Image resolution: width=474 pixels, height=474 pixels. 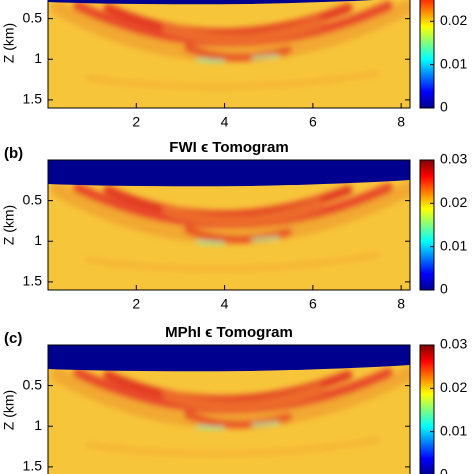 I want to click on panel-label: (c), so click(x=13, y=338).